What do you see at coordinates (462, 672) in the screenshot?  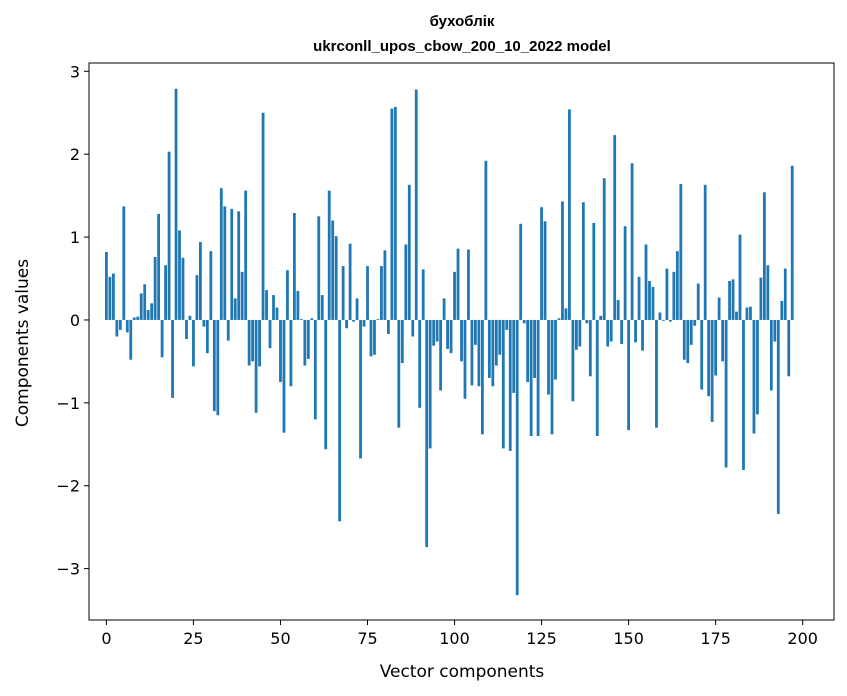 I see `x-axis-label: Vector components` at bounding box center [462, 672].